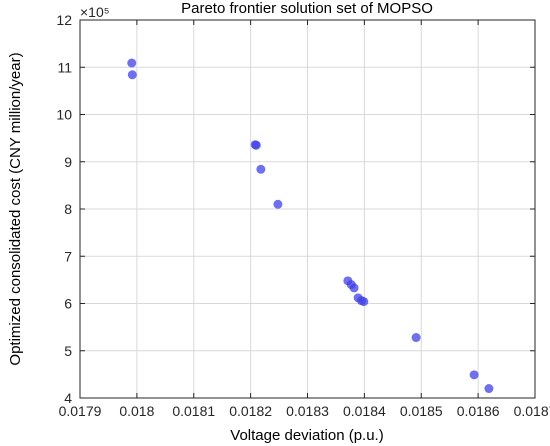 Image resolution: width=550 pixels, height=446 pixels. What do you see at coordinates (478, 411) in the screenshot?
I see `x-tick-label: 0.0186` at bounding box center [478, 411].